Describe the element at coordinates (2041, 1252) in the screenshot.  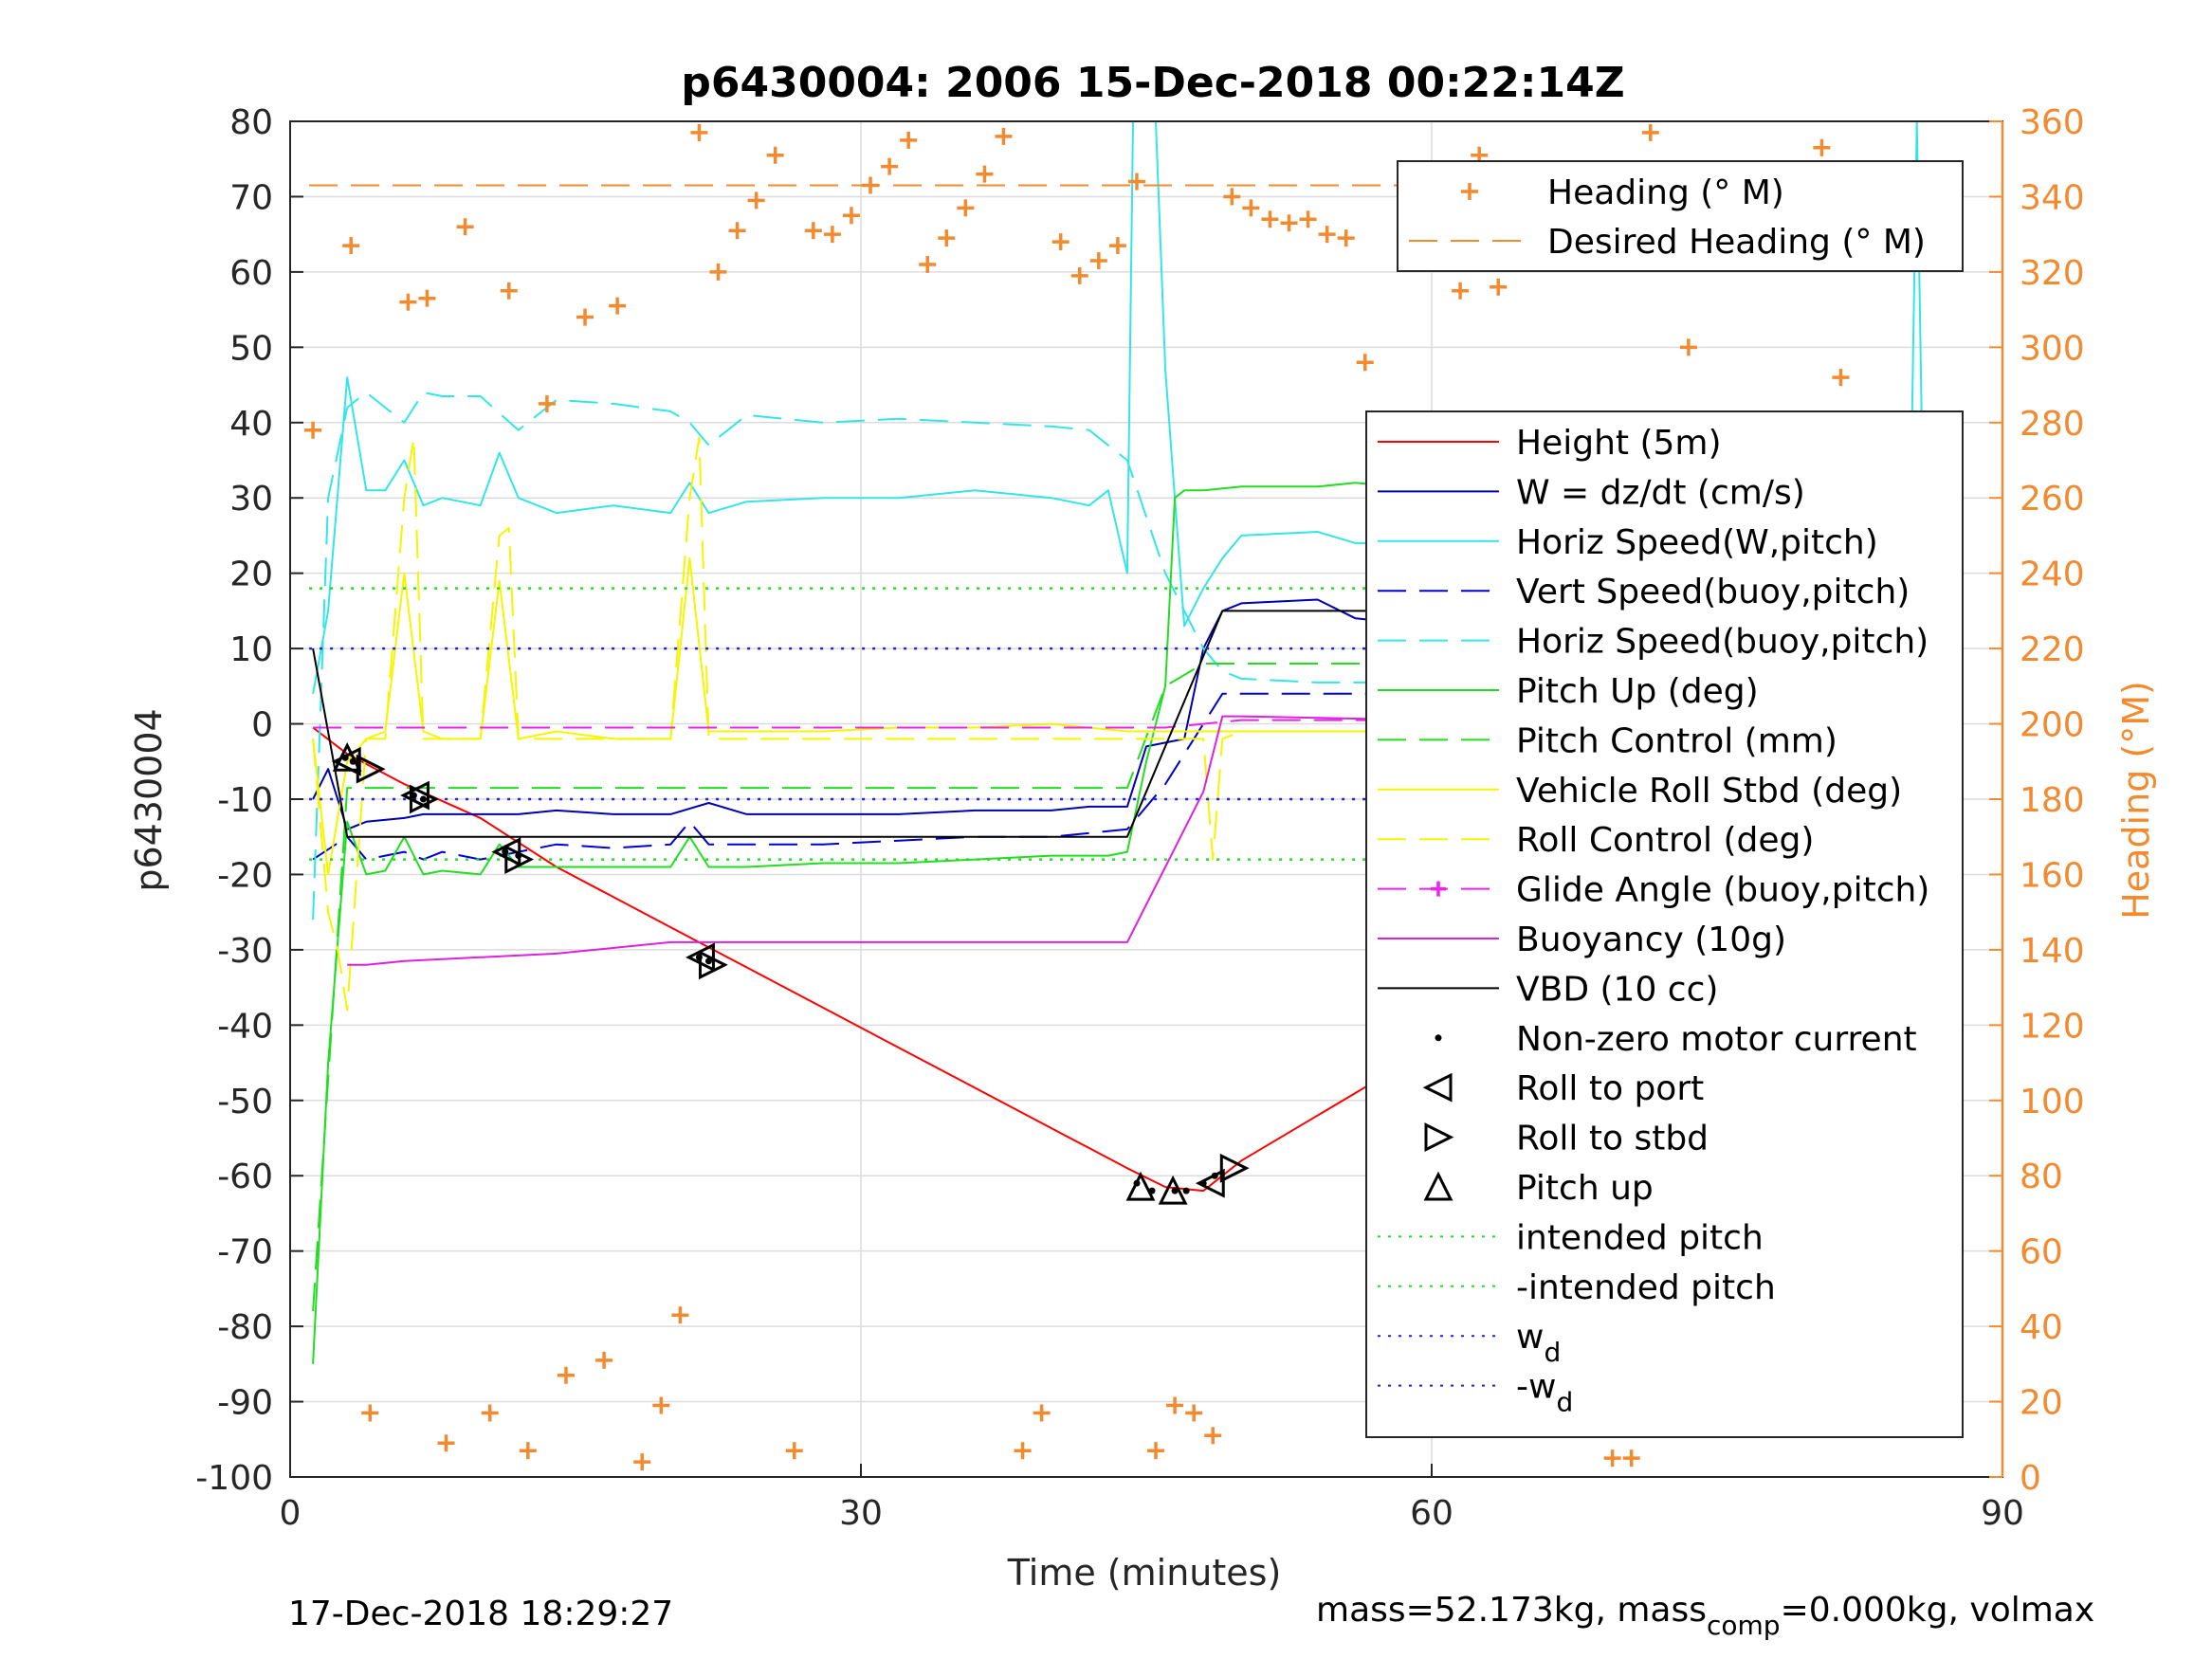
I see `y-right-tick-label-15: 60` at that location.